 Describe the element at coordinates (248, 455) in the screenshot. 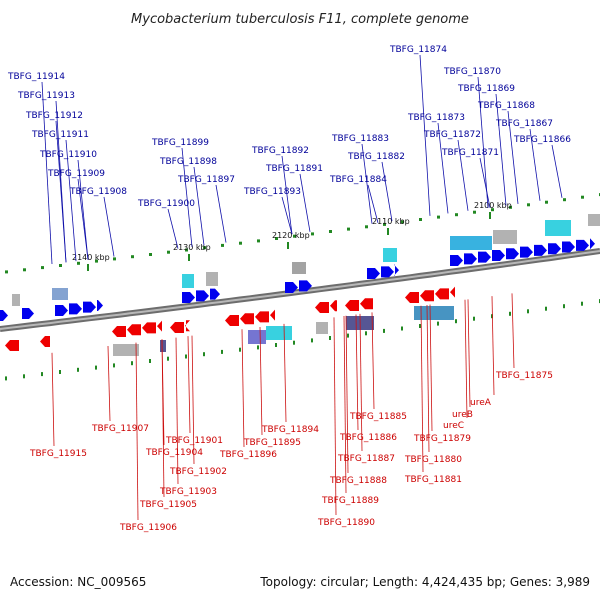

I see `reverse-gene-label: TBFG_11896` at that location.